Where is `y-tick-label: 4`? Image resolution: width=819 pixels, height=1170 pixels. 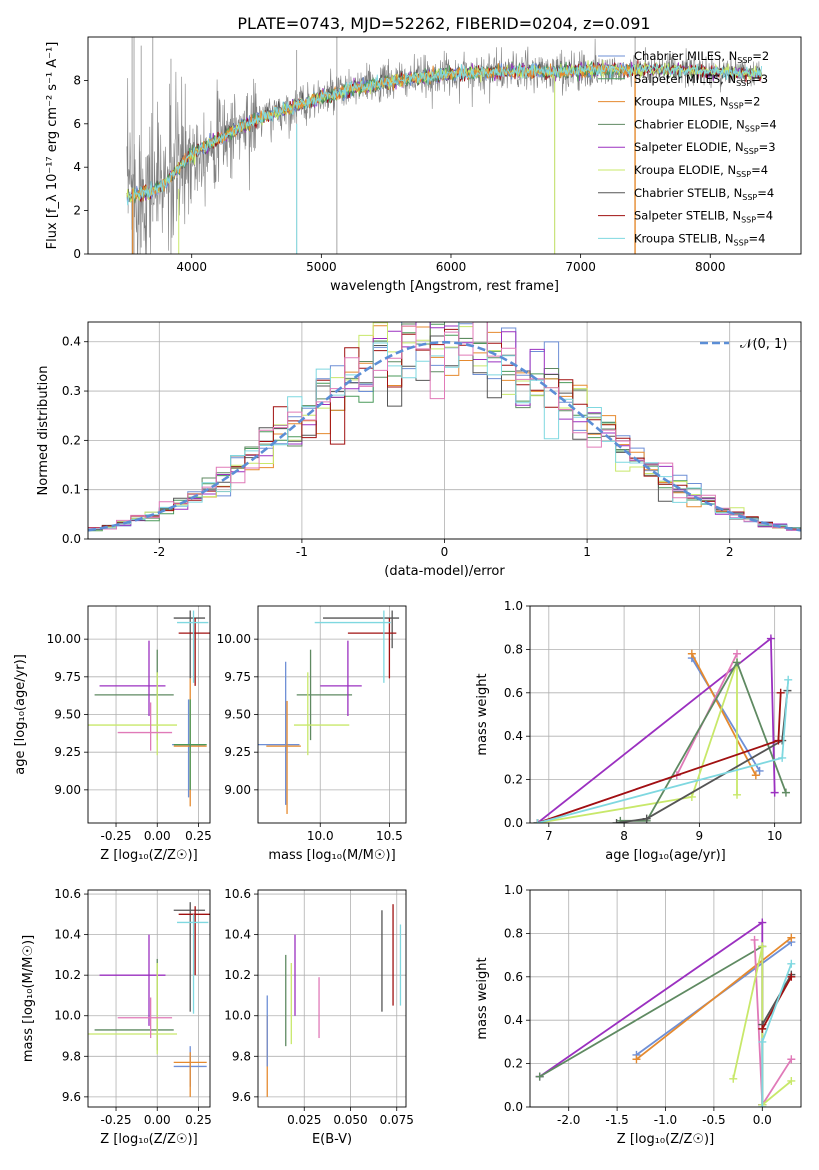 y-tick-label: 4 is located at coordinates (77, 167).